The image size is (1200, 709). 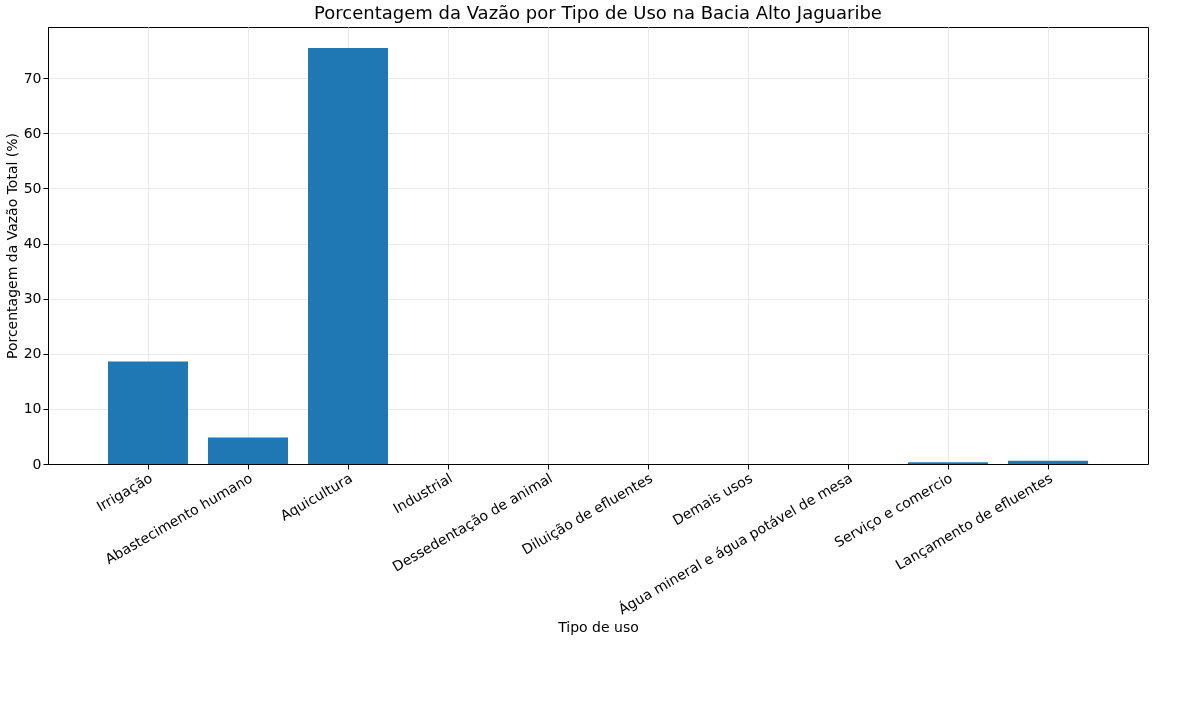 What do you see at coordinates (32, 243) in the screenshot?
I see `y-tick-label: 40` at bounding box center [32, 243].